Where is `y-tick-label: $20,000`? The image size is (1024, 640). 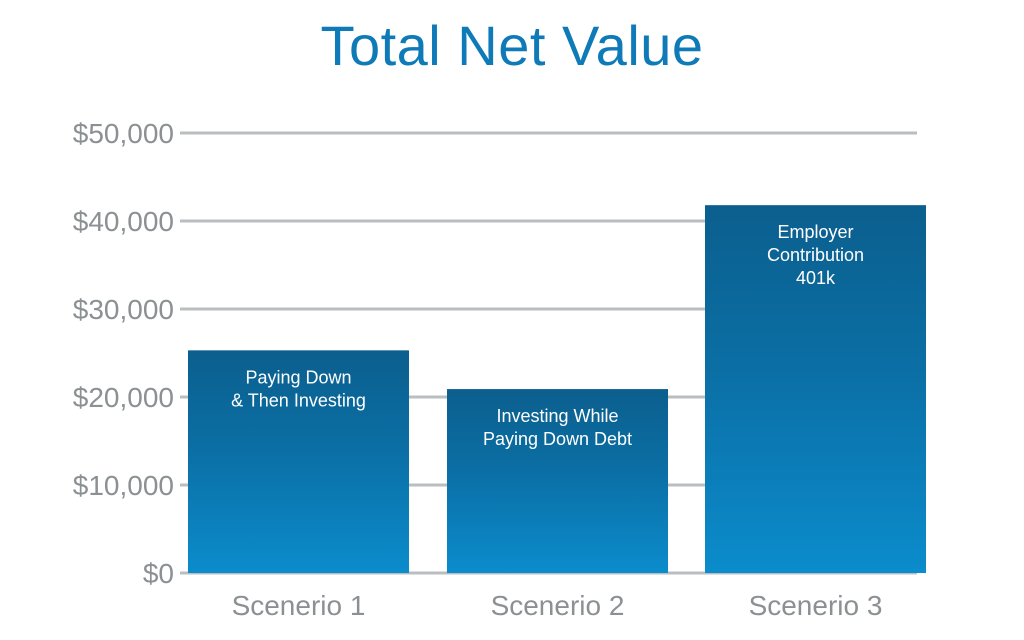
y-tick-label: $20,000 is located at coordinates (123, 397).